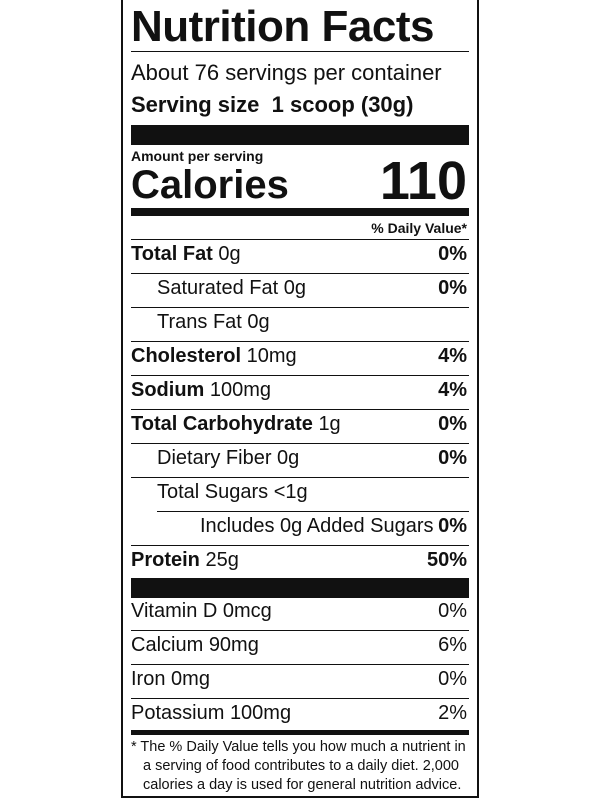  What do you see at coordinates (170, 679) in the screenshot?
I see `vitamin-name: Iron 0mg` at bounding box center [170, 679].